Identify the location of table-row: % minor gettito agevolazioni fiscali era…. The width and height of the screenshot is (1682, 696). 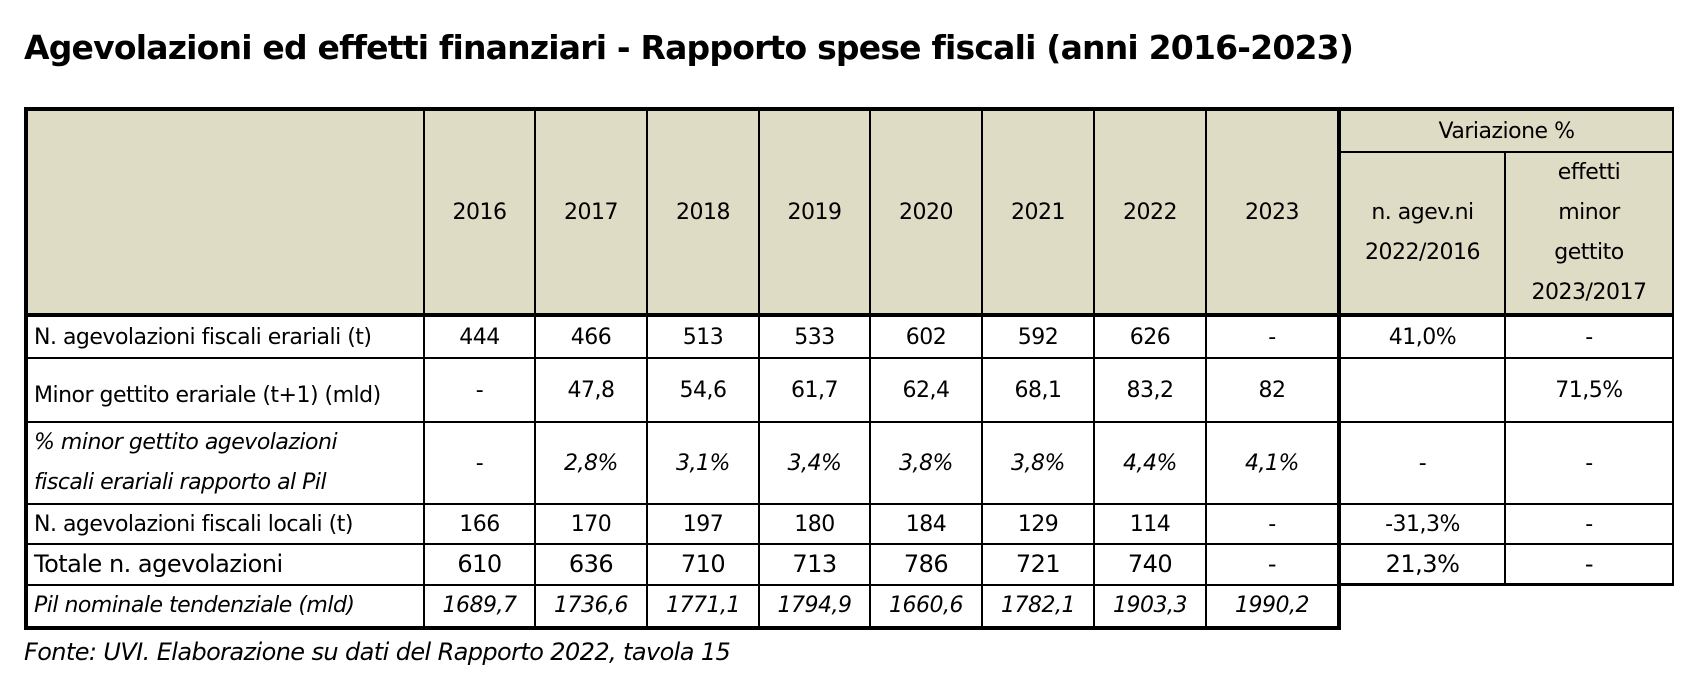
(849, 463).